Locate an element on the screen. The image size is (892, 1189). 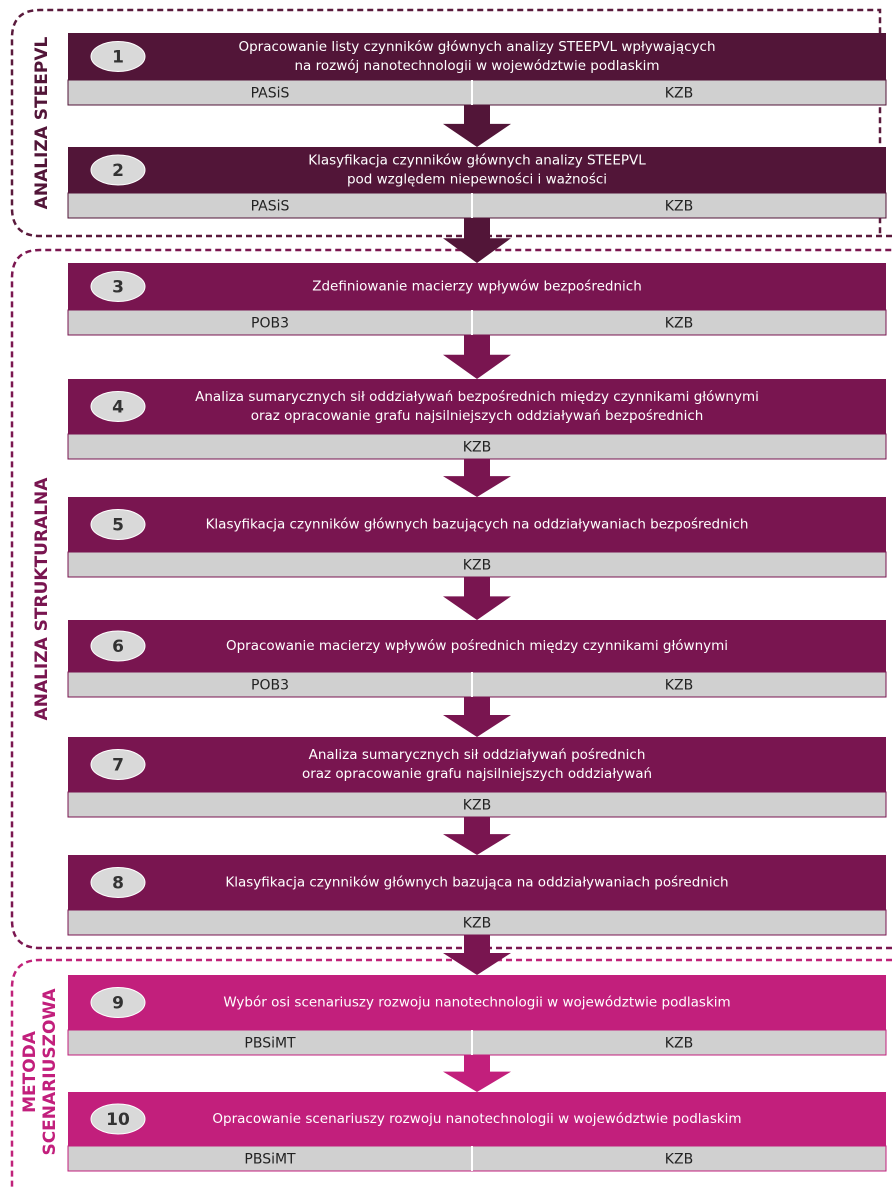
step-number: 1 is located at coordinates (118, 58).